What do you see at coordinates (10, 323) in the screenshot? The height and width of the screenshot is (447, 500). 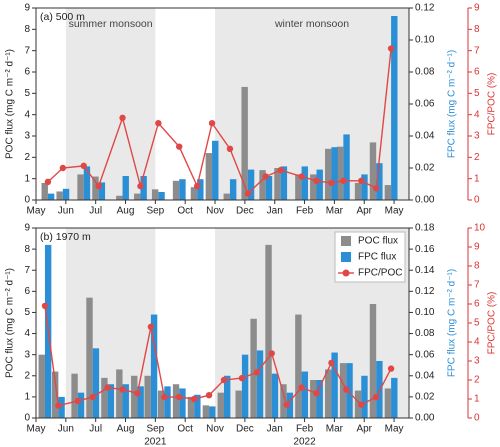 I see `y-axis-label: POC flux (mg C m⁻² d⁻¹)` at bounding box center [10, 323].